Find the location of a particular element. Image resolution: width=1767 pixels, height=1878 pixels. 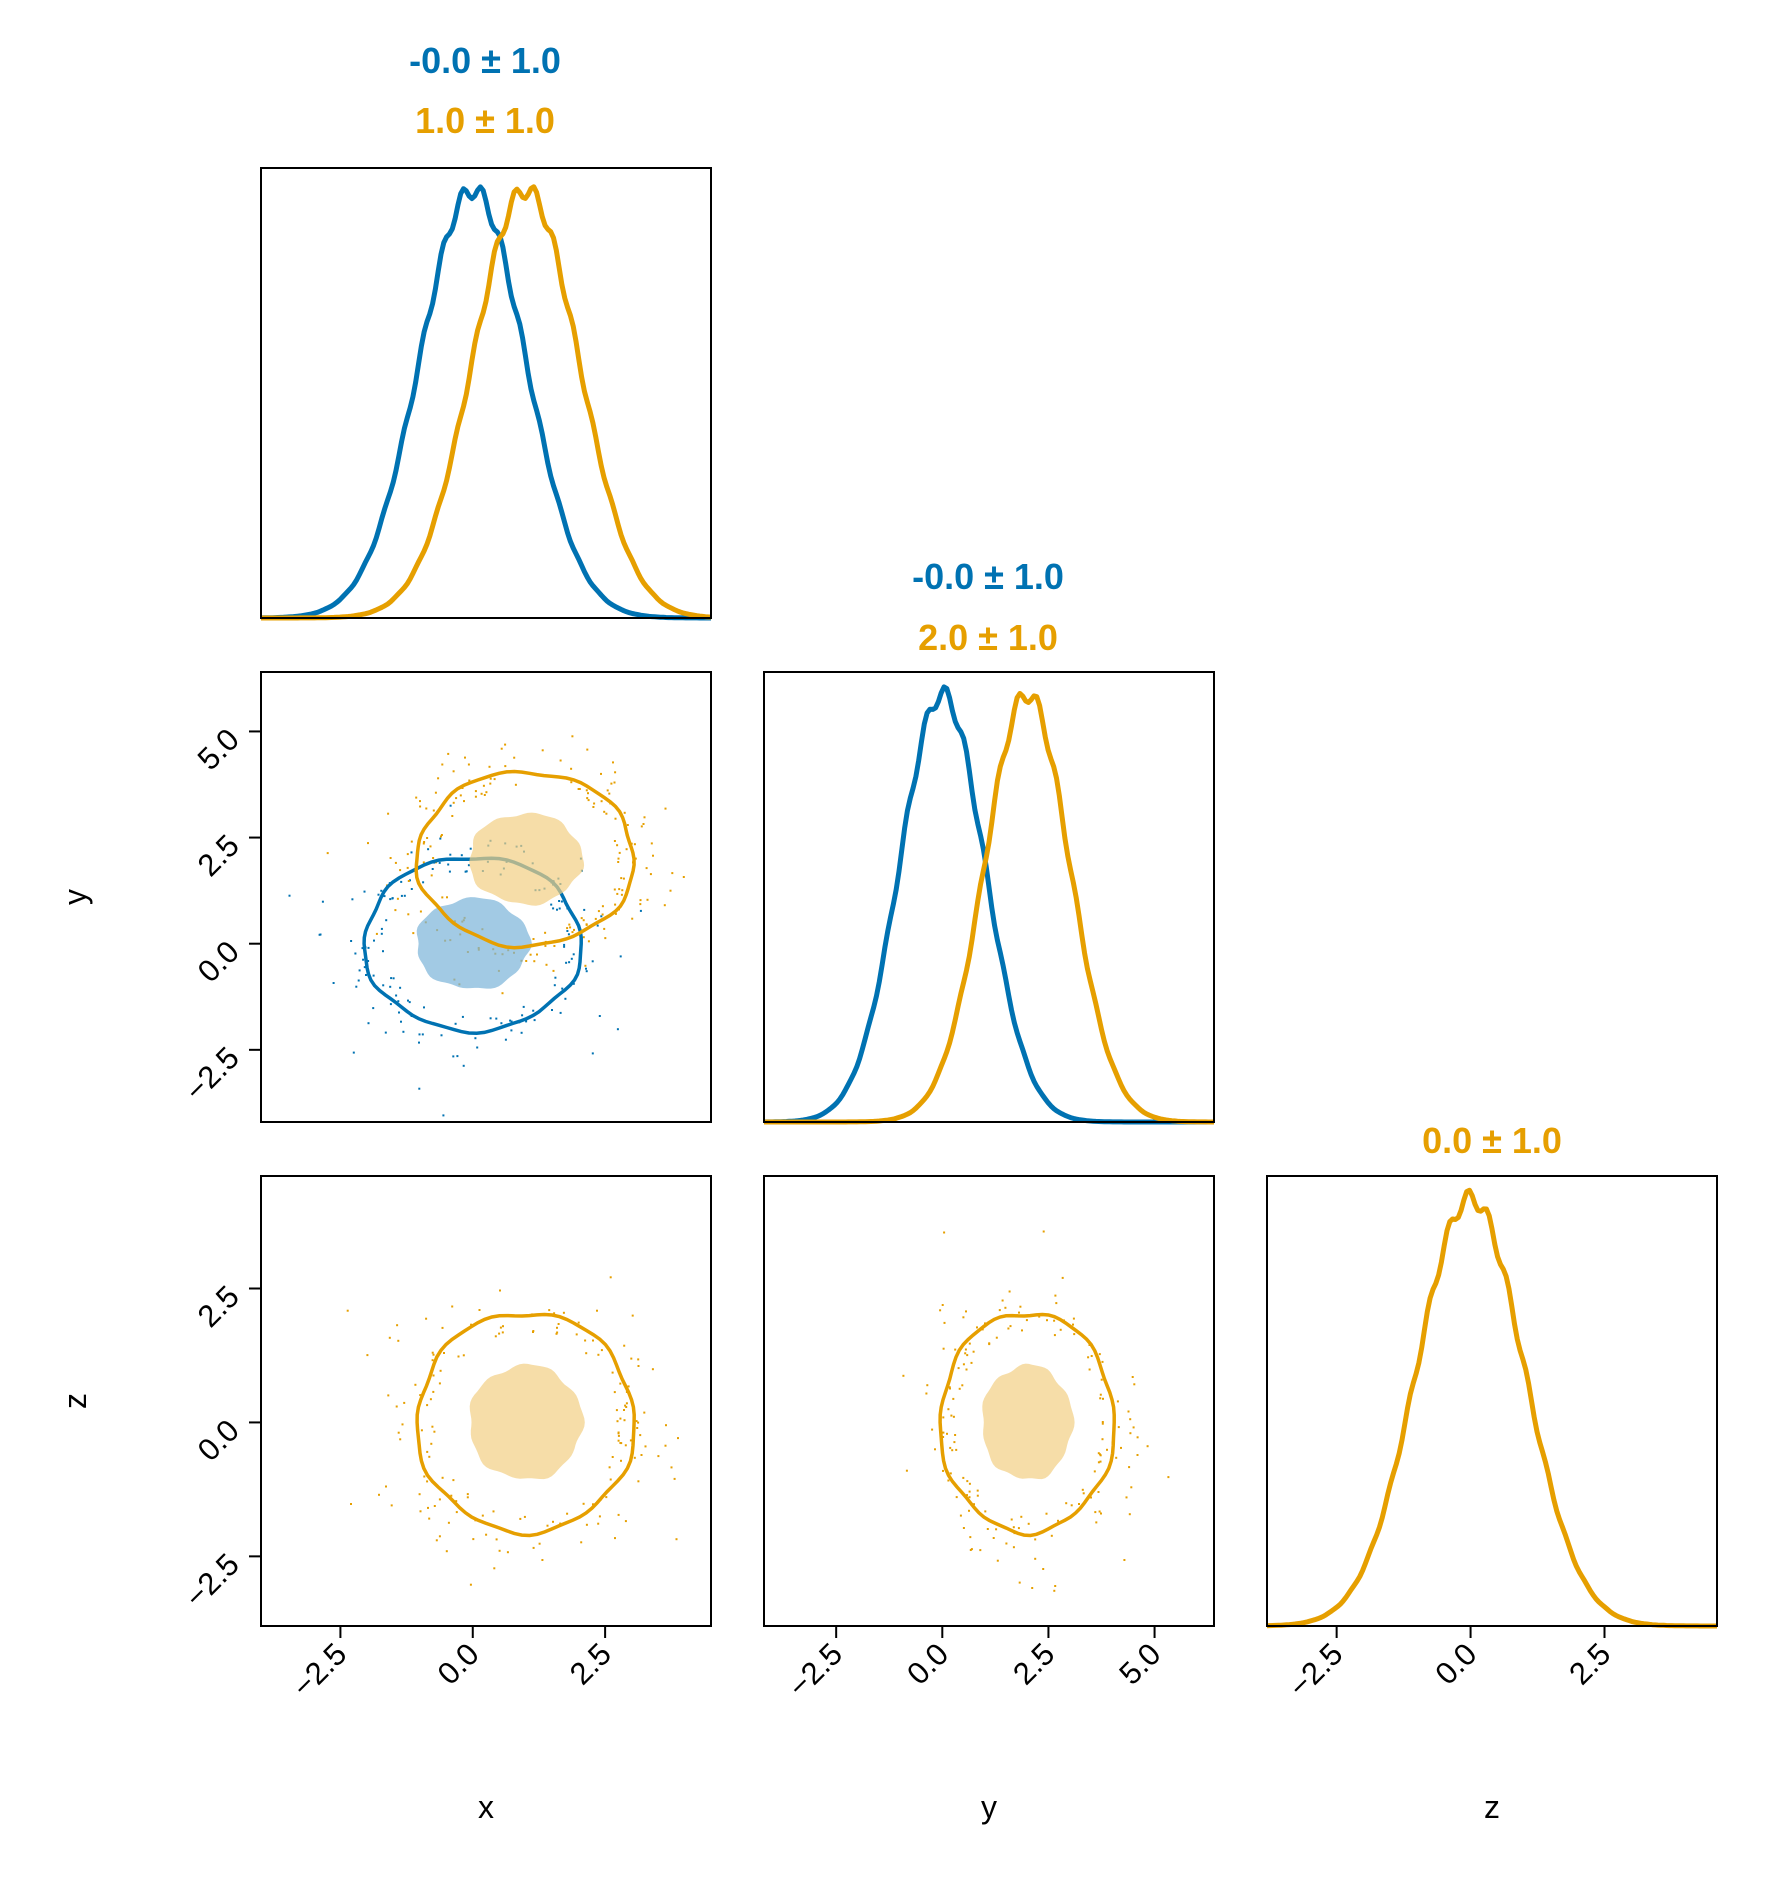

title-y-series-b: 2.0 ± 1.0 is located at coordinates (988, 637).